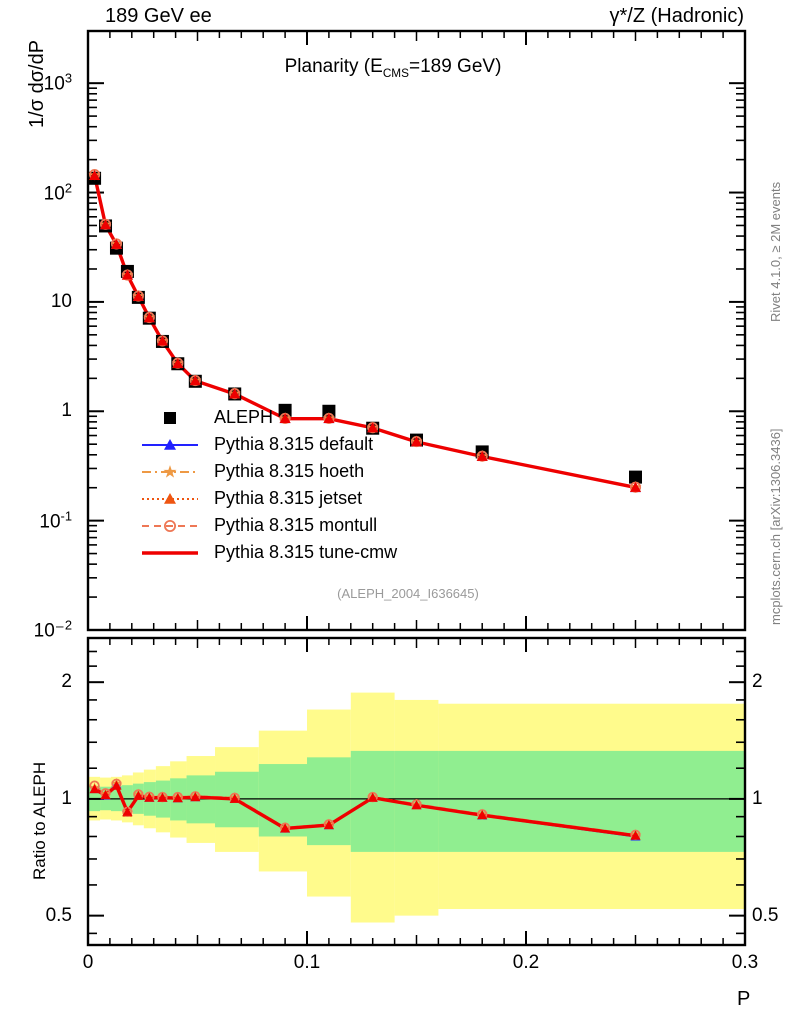  I want to click on y-tick-label-ratio-left: 0.5, so click(58, 915).